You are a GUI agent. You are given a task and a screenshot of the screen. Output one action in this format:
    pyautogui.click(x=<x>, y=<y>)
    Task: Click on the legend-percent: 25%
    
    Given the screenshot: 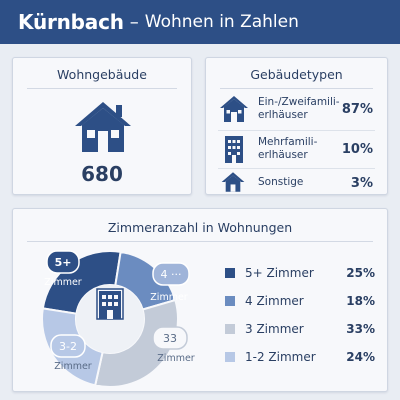 What is the action you would take?
    pyautogui.click(x=360, y=273)
    